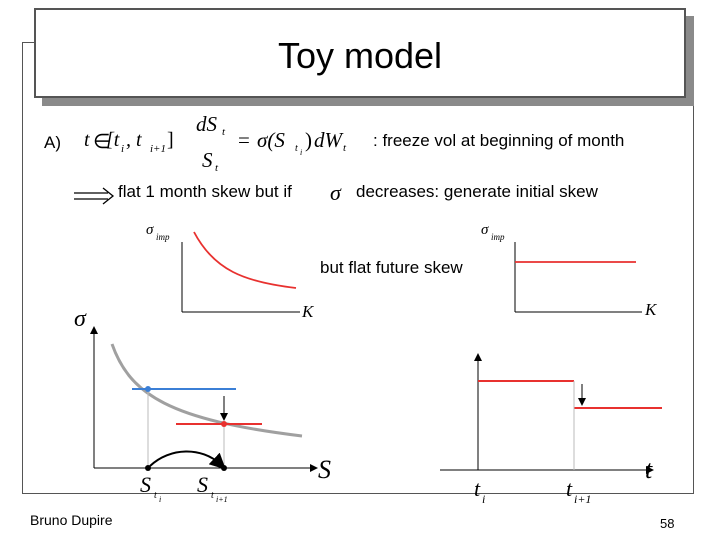 This screenshot has height=540, width=720. Describe the element at coordinates (578, 277) in the screenshot. I see `right-small-chart` at that location.